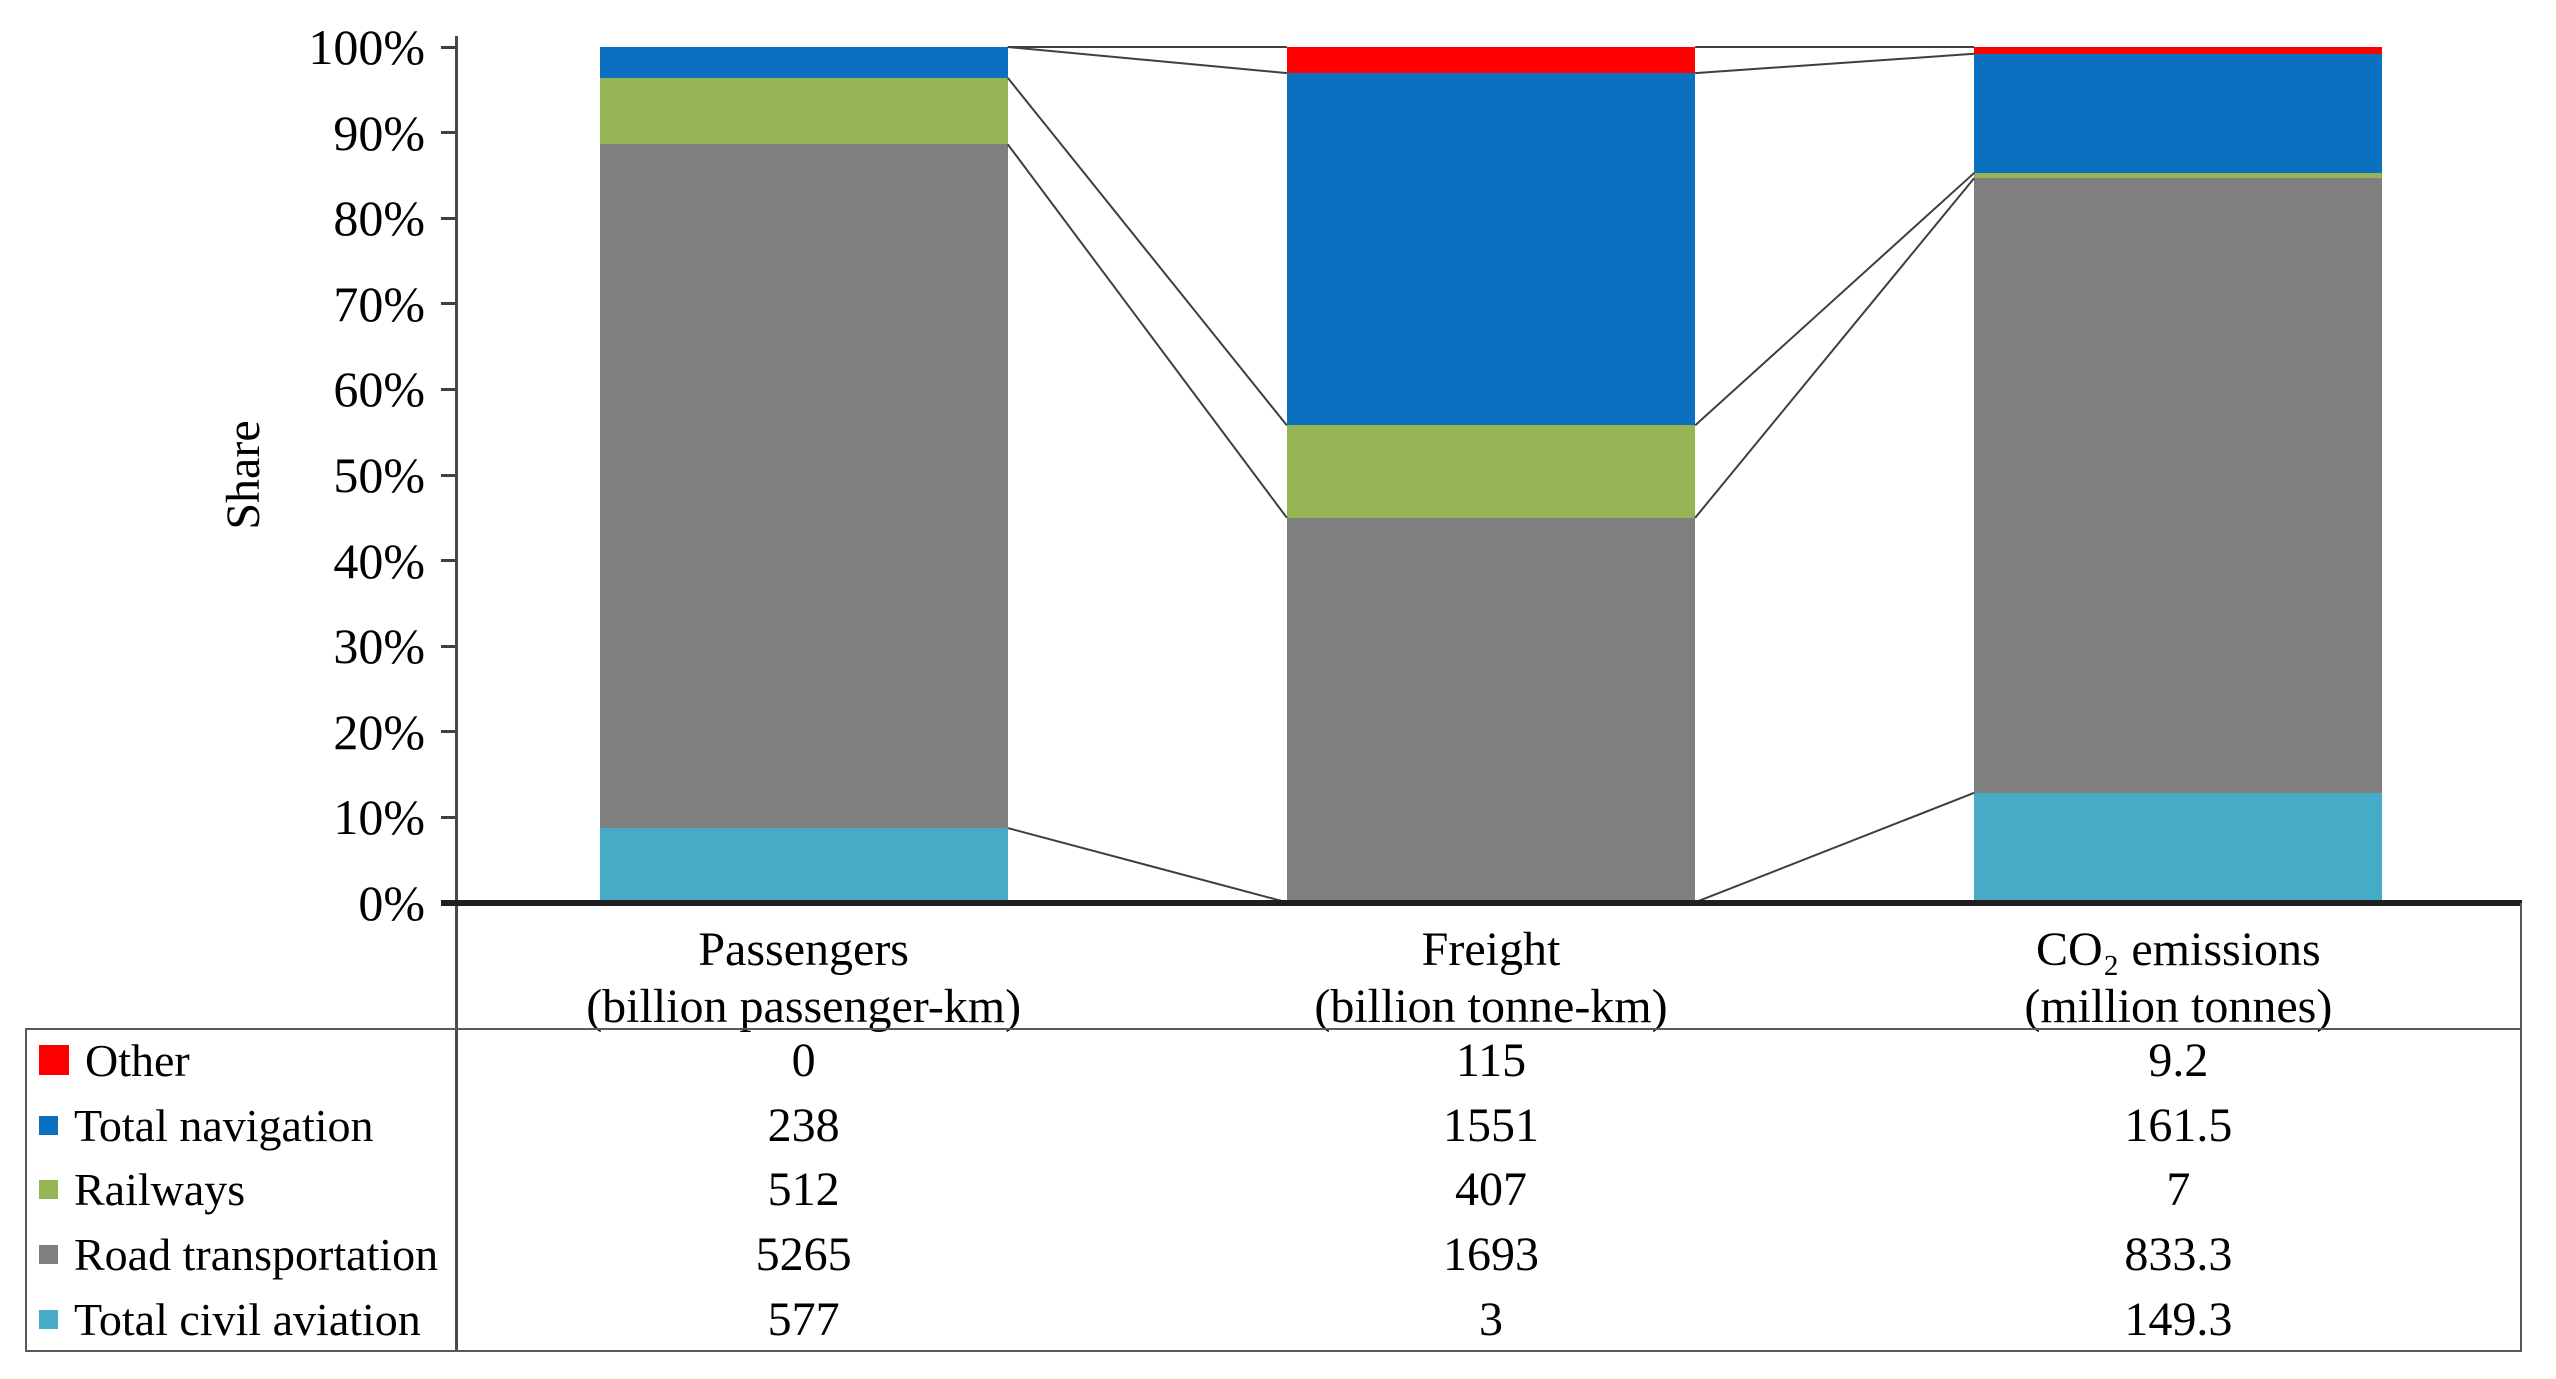 This screenshot has width=2556, height=1379. I want to click on table-bottom-border, so click(1273, 1351).